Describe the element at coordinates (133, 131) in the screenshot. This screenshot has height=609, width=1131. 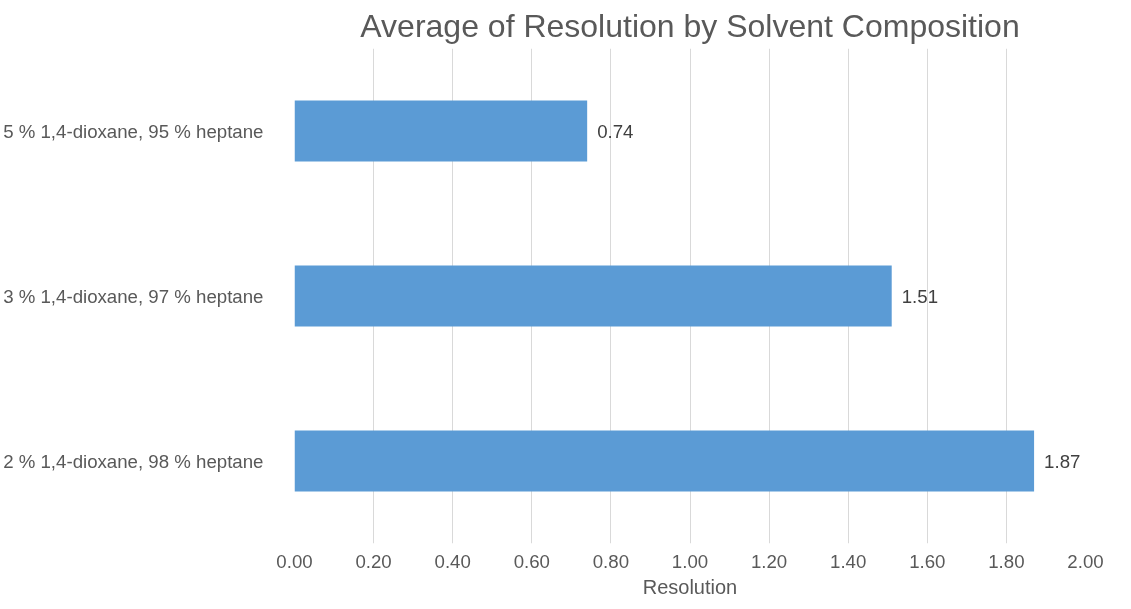
I see `y-tick-label: 5 % 1,4-dioxane, 95 % heptane` at that location.